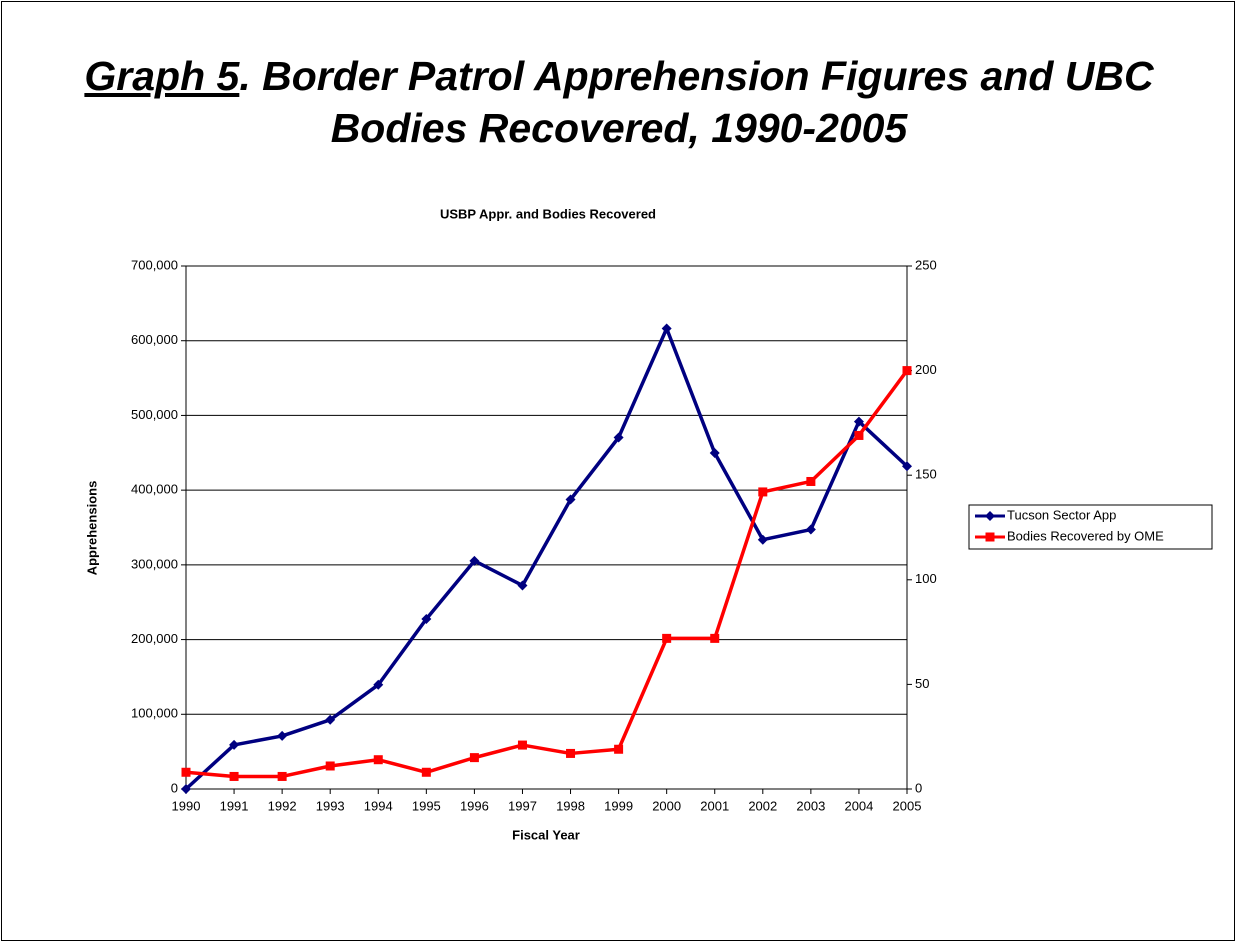 The width and height of the screenshot is (1238, 941). What do you see at coordinates (522, 805) in the screenshot?
I see `x-tick-label: 1997` at bounding box center [522, 805].